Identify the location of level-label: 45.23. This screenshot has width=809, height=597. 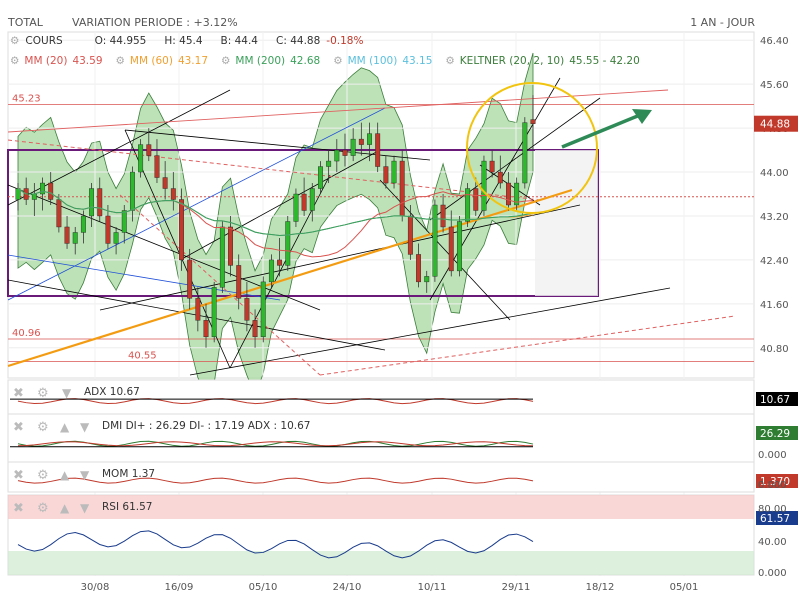
(26, 98).